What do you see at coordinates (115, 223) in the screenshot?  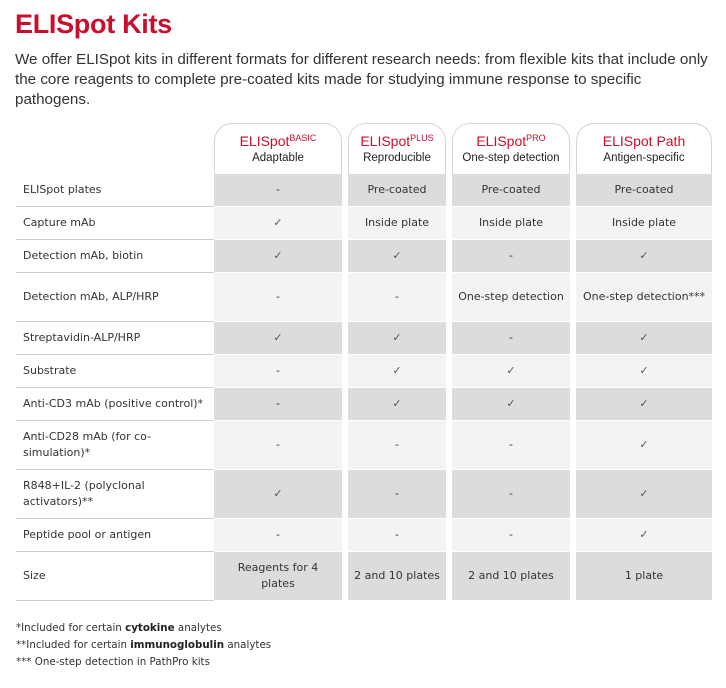 I see `row-label: Capture mAb` at bounding box center [115, 223].